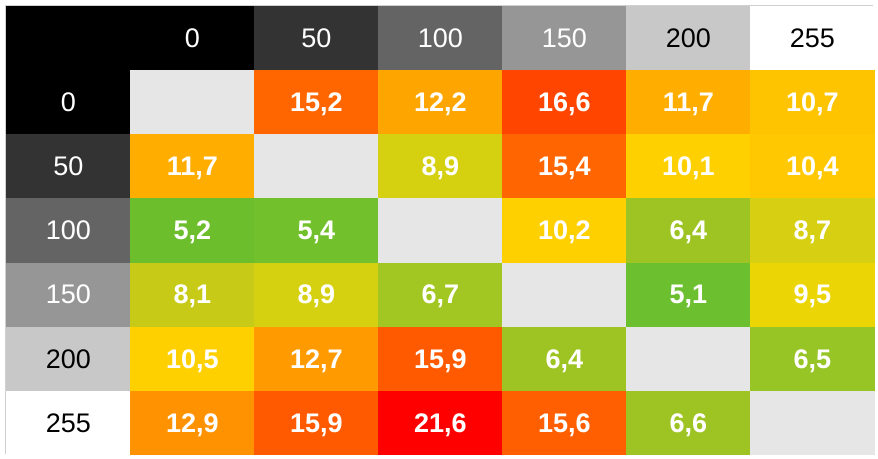  I want to click on heatmap-cell: 15,6, so click(564, 423).